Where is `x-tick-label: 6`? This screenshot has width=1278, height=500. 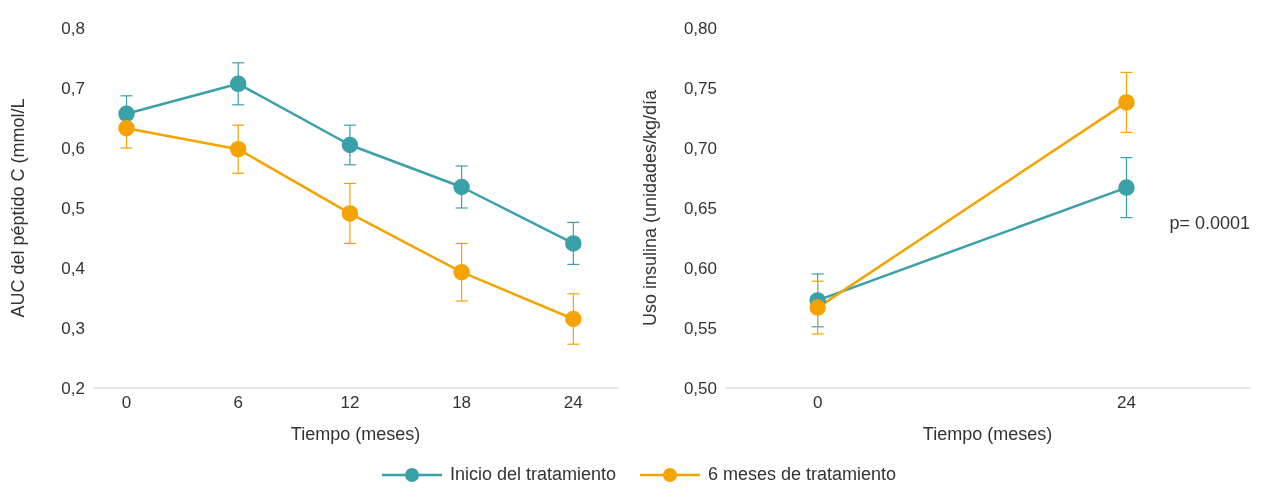
x-tick-label: 6 is located at coordinates (238, 403).